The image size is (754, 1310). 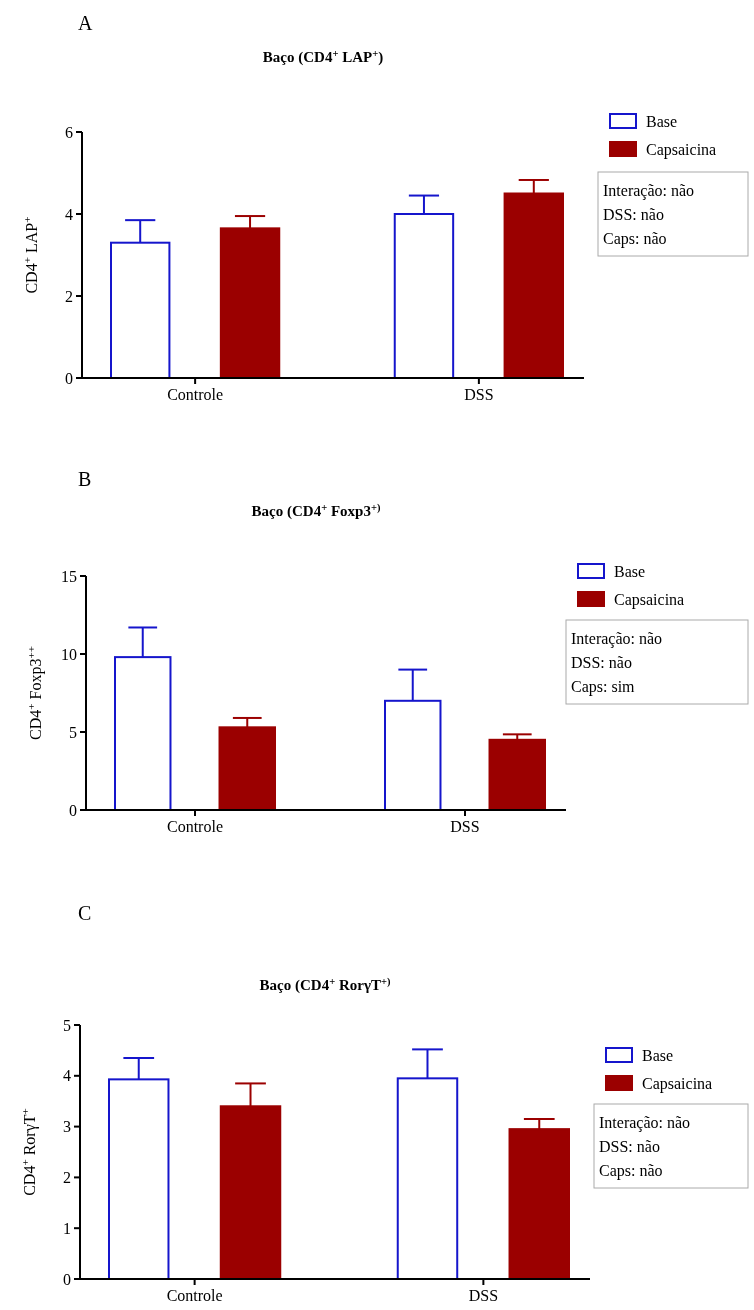 I want to click on text: C, so click(x=85, y=913).